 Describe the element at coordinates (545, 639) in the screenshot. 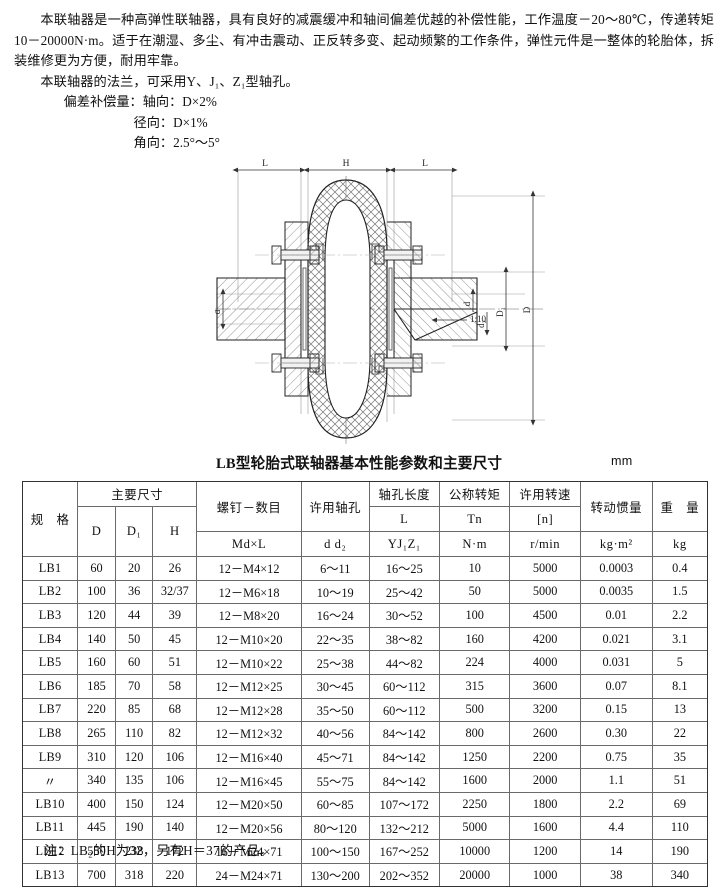

I see `cell-speed: 4200` at that location.